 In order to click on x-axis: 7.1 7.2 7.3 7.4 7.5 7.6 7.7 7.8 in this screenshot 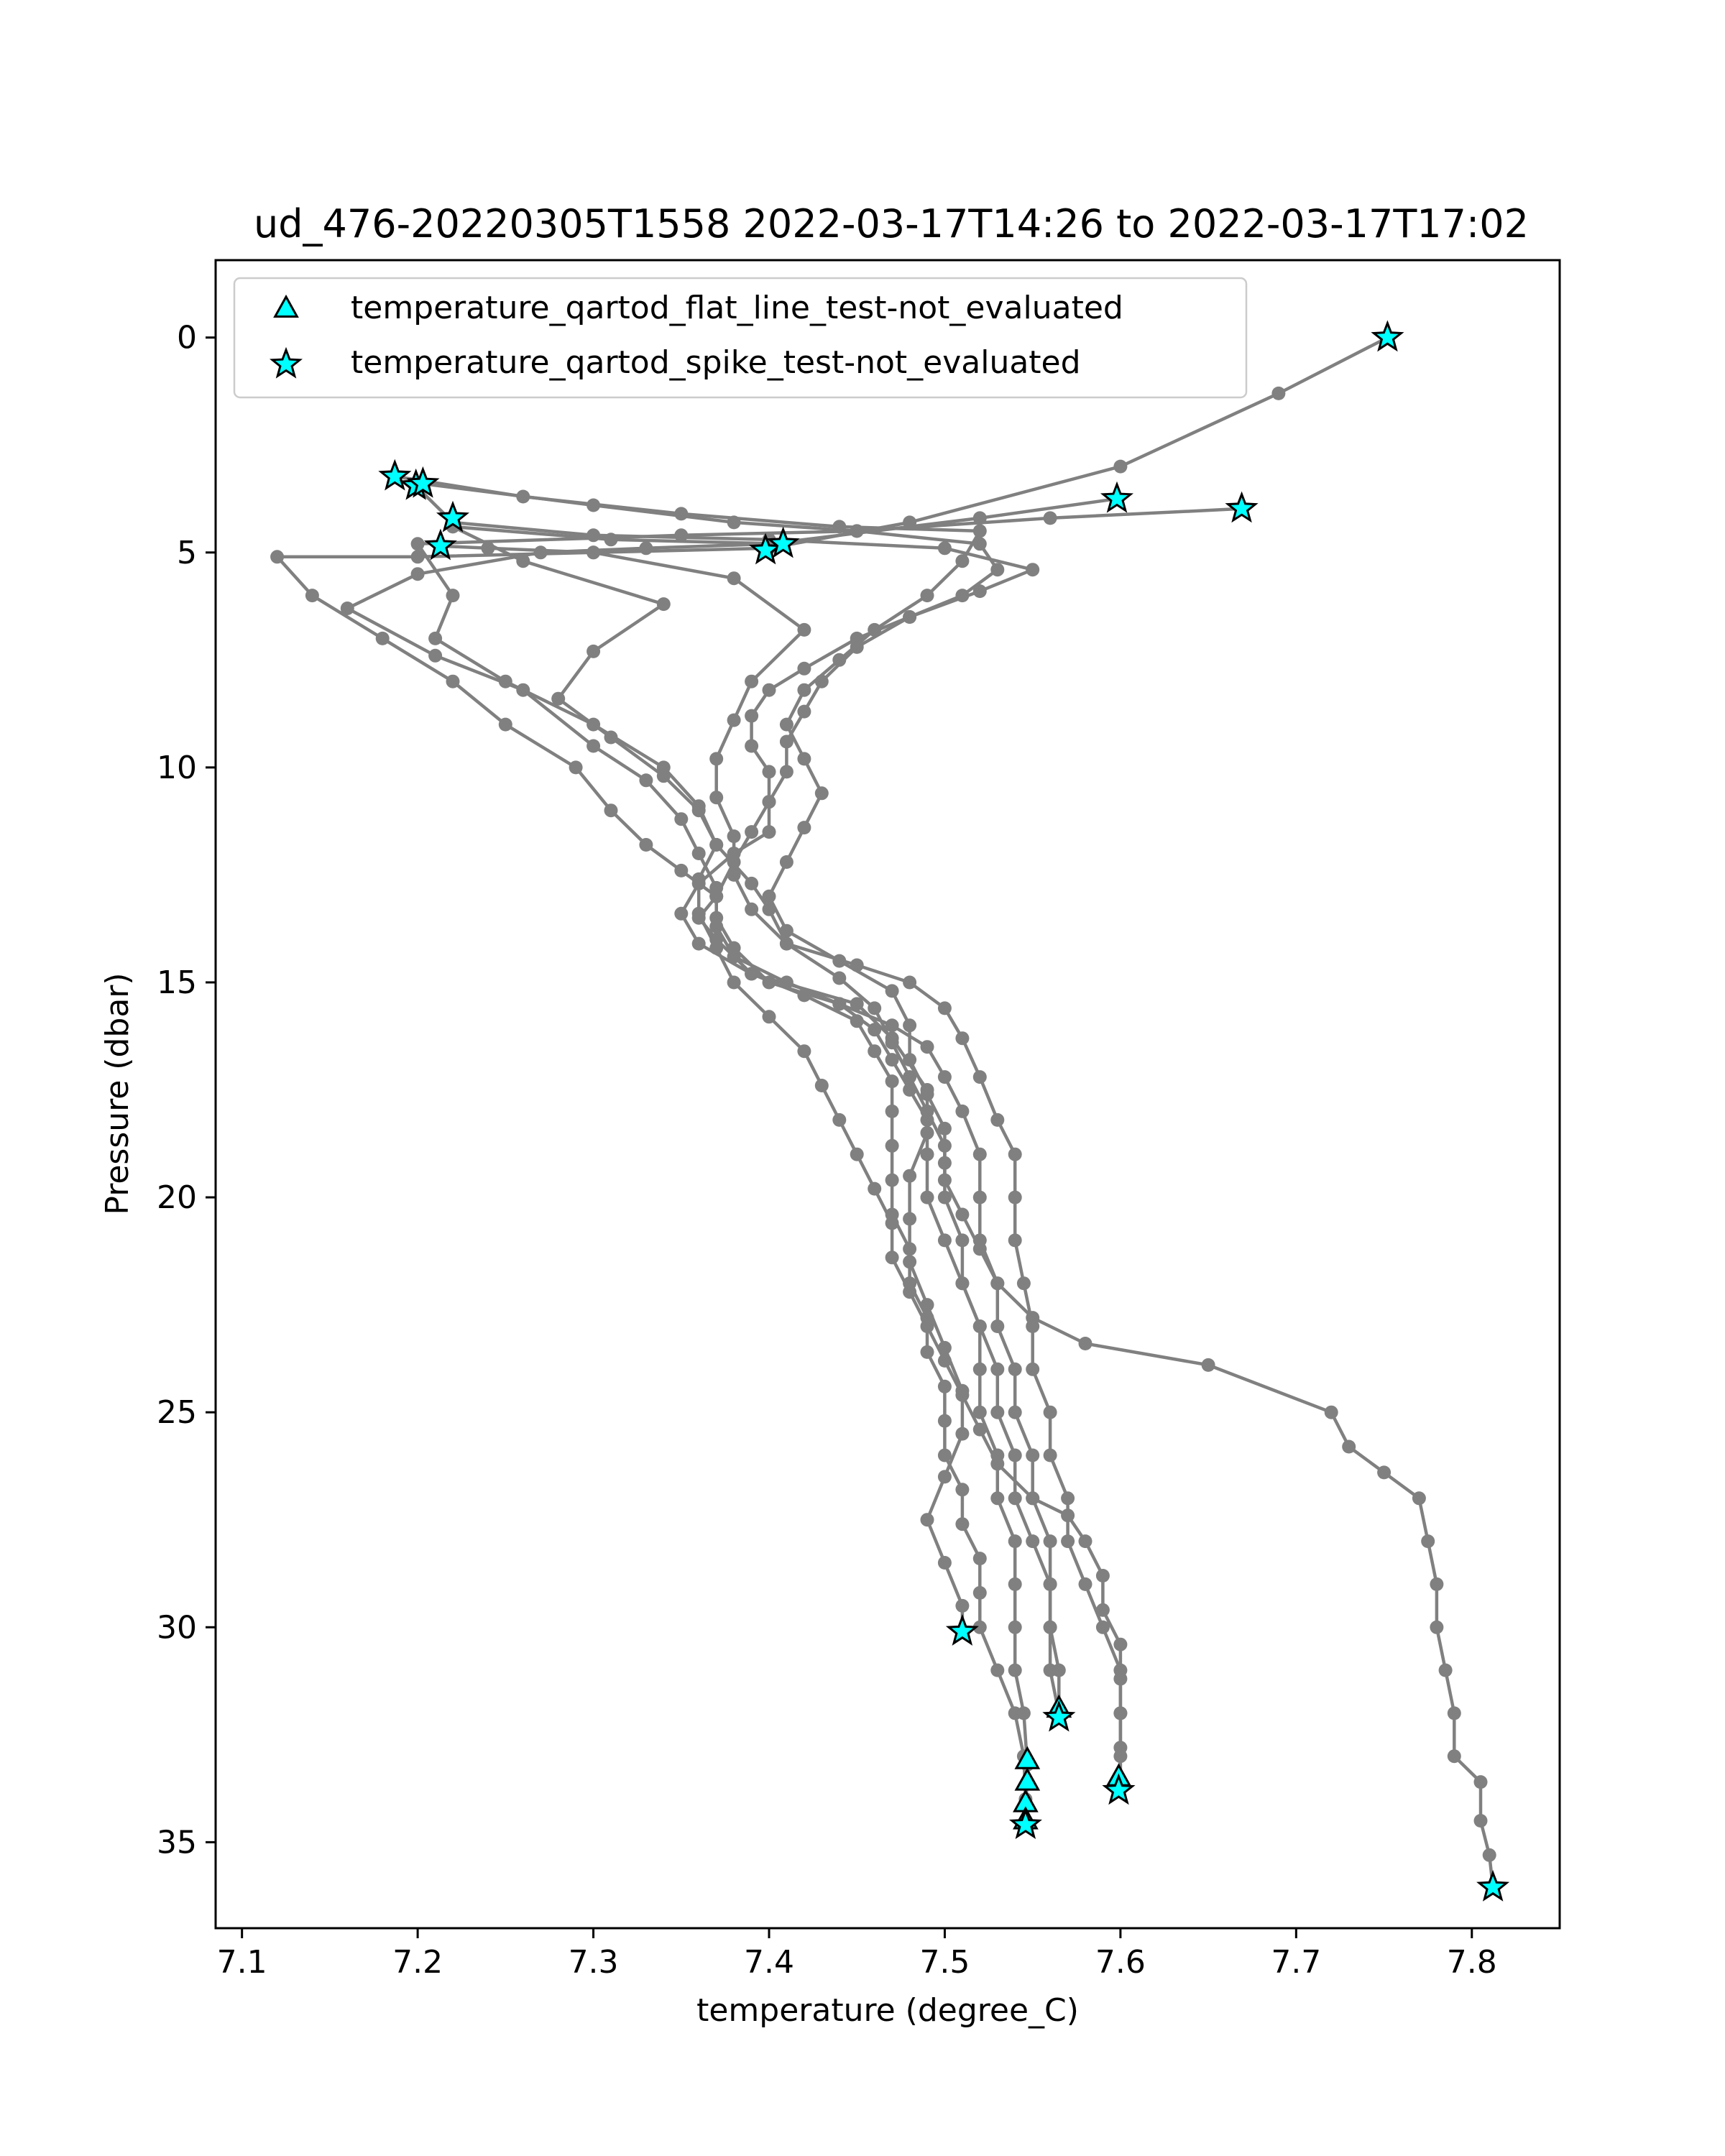, I will do `click(857, 1954)`.